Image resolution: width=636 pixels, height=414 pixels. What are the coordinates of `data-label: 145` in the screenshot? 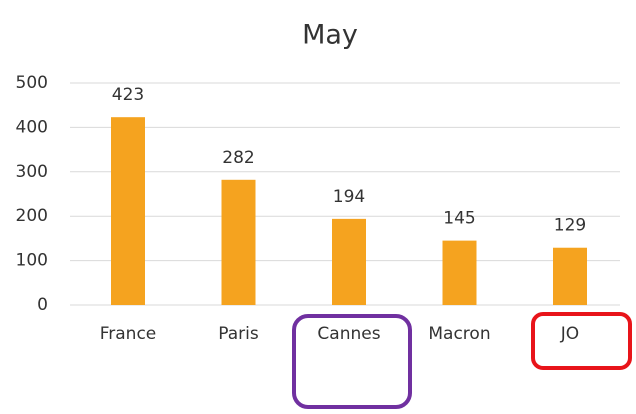 It's located at (459, 219).